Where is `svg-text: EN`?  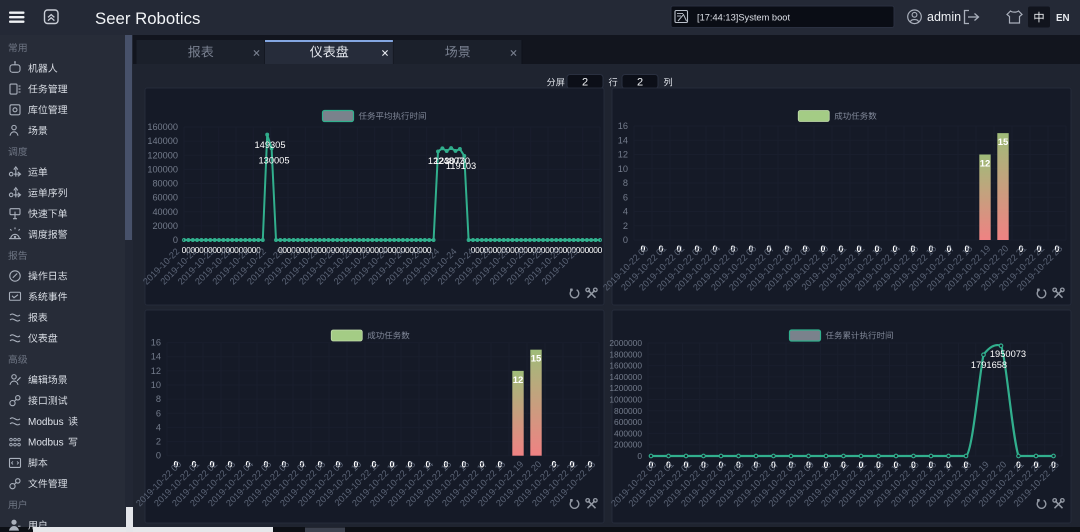
svg-text: EN is located at coordinates (1063, 18).